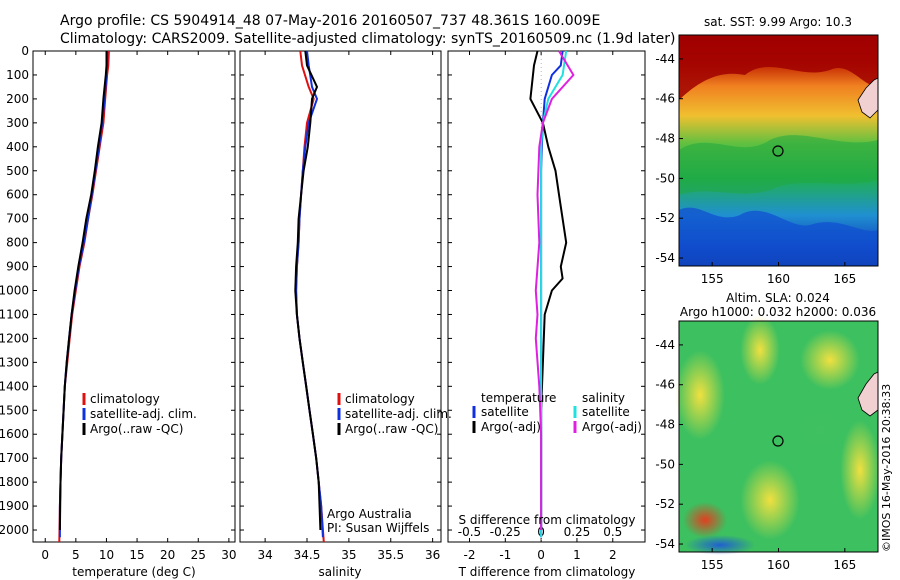  What do you see at coordinates (665, 178) in the screenshot?
I see `map-y-tick-label: -50` at bounding box center [665, 178].